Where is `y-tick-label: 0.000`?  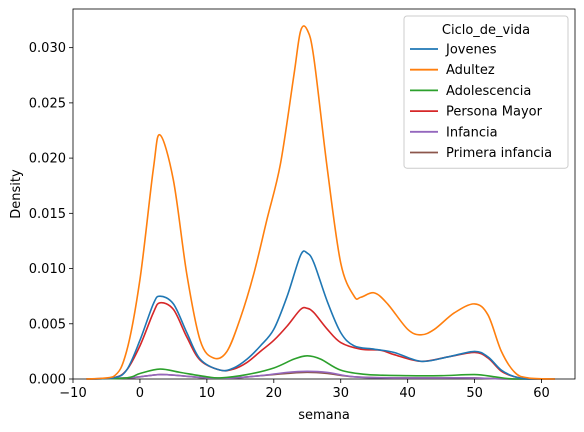 y-tick-label: 0.000 is located at coordinates (47, 380).